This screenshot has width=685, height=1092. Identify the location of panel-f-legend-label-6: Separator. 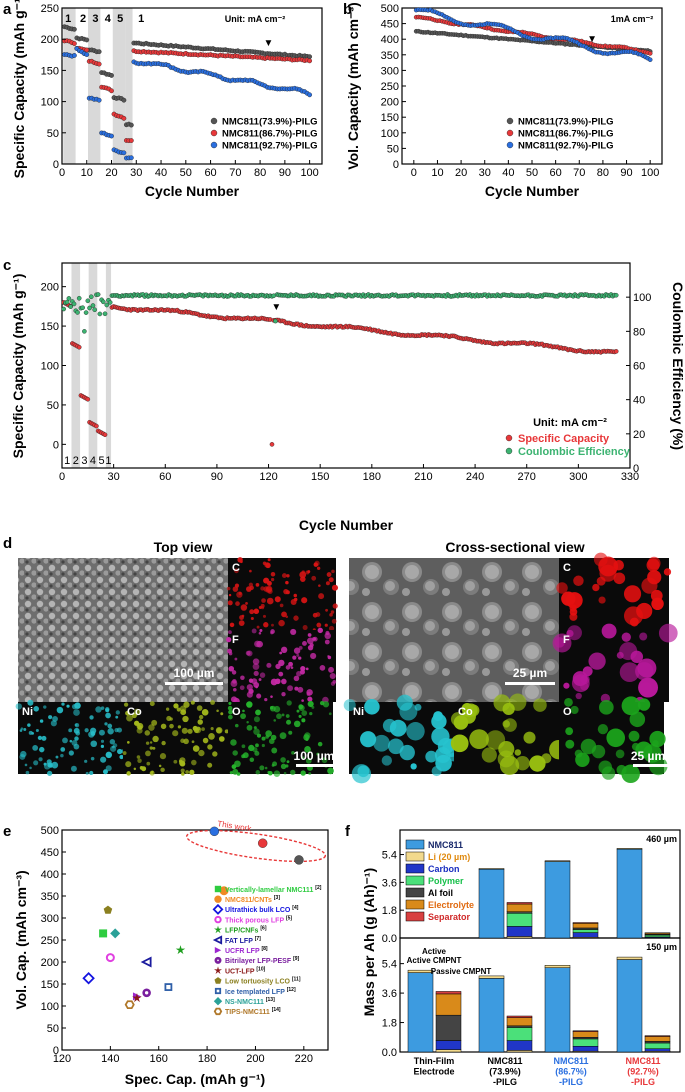
(449, 917).